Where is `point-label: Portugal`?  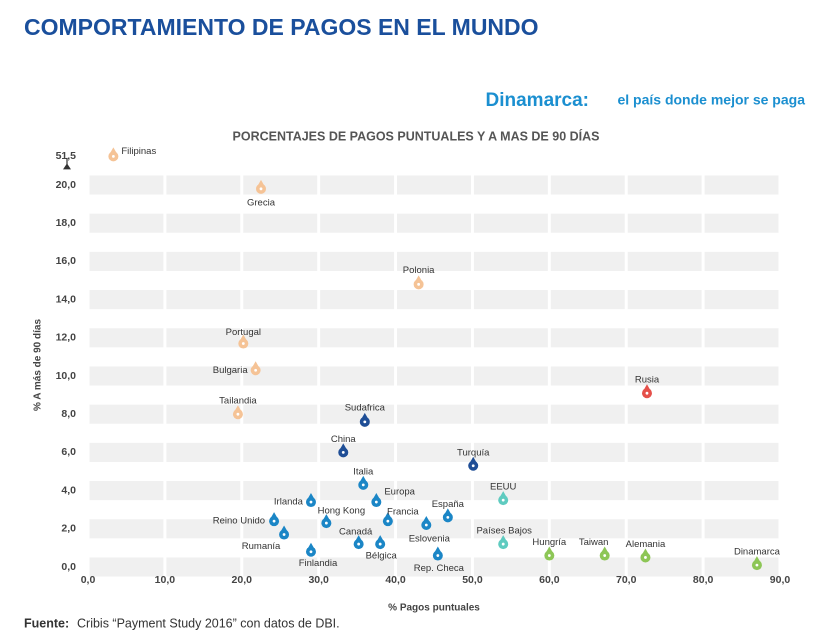
point-label: Portugal is located at coordinates (243, 332).